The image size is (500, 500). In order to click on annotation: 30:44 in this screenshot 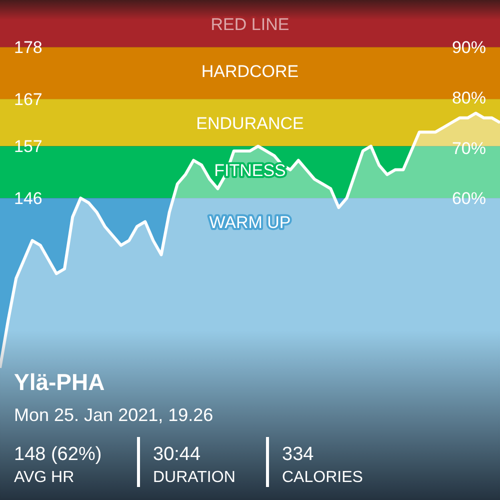, I will do `click(177, 454)`.